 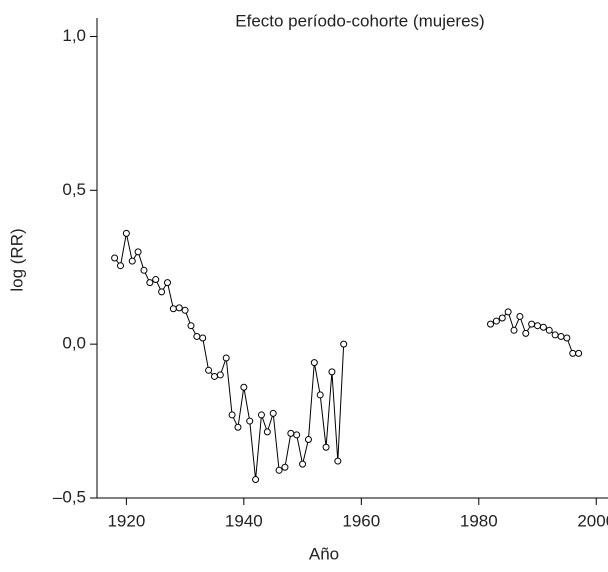 What do you see at coordinates (359, 20) in the screenshot?
I see `chart-title: Efecto período-cohorte (mujeres)` at bounding box center [359, 20].